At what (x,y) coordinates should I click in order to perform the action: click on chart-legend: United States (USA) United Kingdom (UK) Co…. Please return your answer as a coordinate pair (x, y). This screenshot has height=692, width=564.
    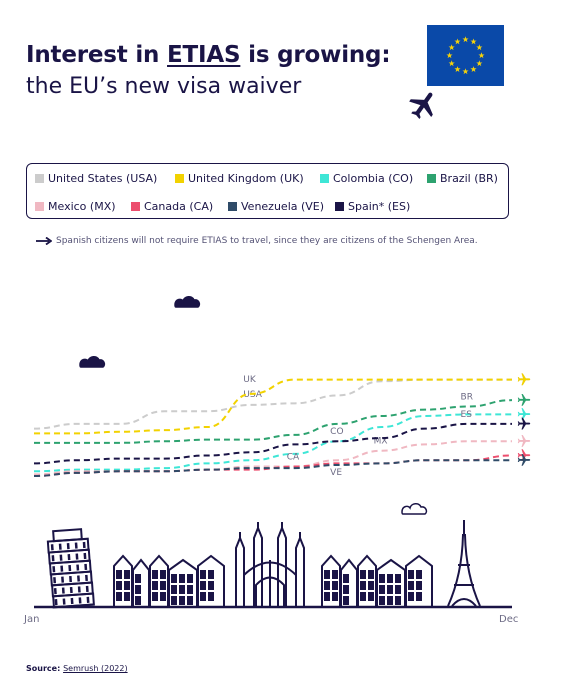
    Looking at the image, I should click on (267, 191).